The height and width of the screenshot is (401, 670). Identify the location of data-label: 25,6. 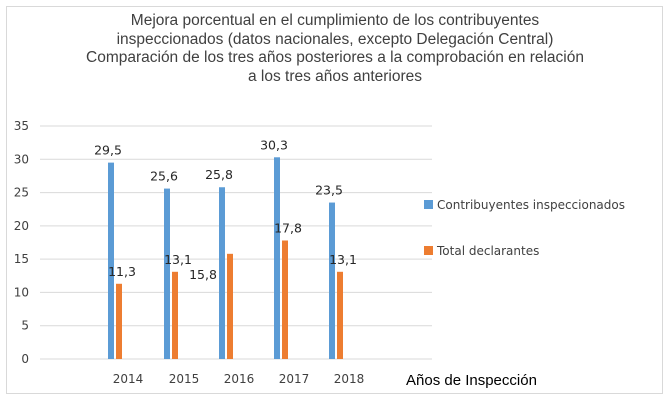
(164, 176).